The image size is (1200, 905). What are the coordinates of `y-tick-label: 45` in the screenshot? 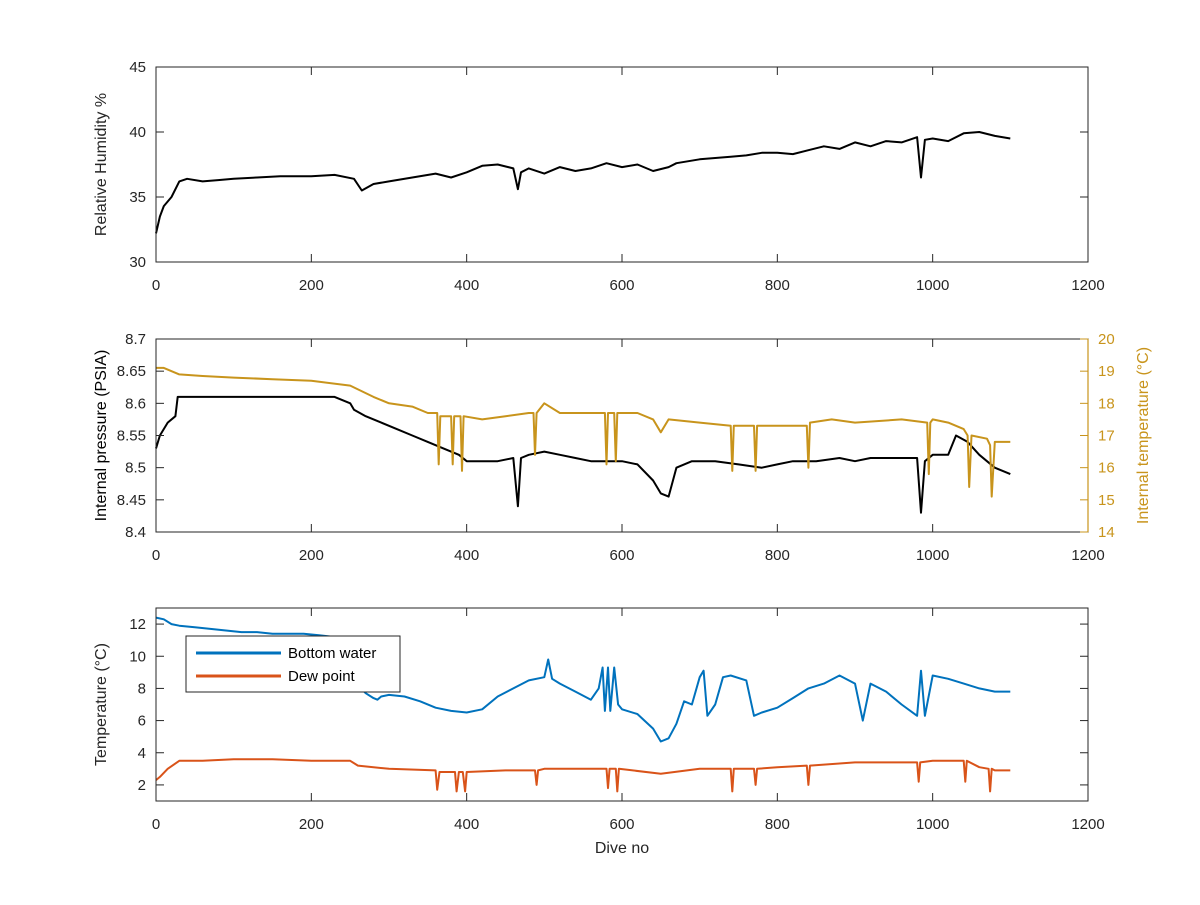 It's located at (137, 67).